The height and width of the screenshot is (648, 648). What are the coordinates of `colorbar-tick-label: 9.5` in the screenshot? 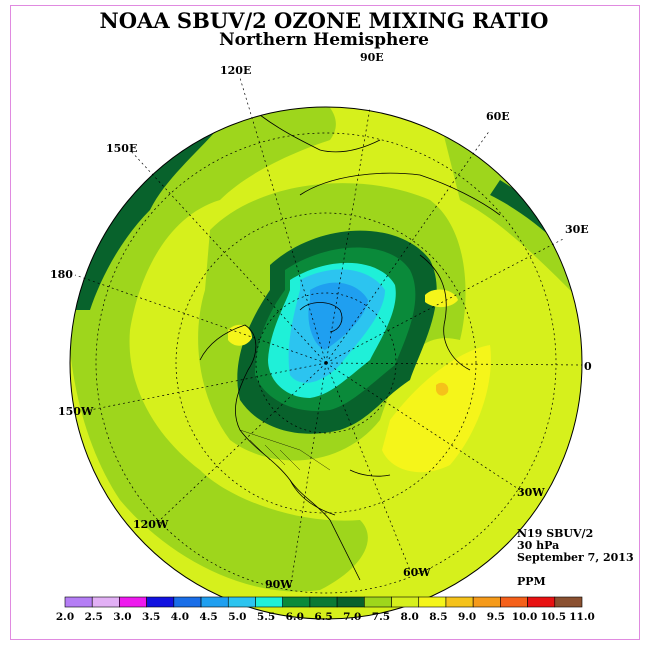 It's located at (496, 617).